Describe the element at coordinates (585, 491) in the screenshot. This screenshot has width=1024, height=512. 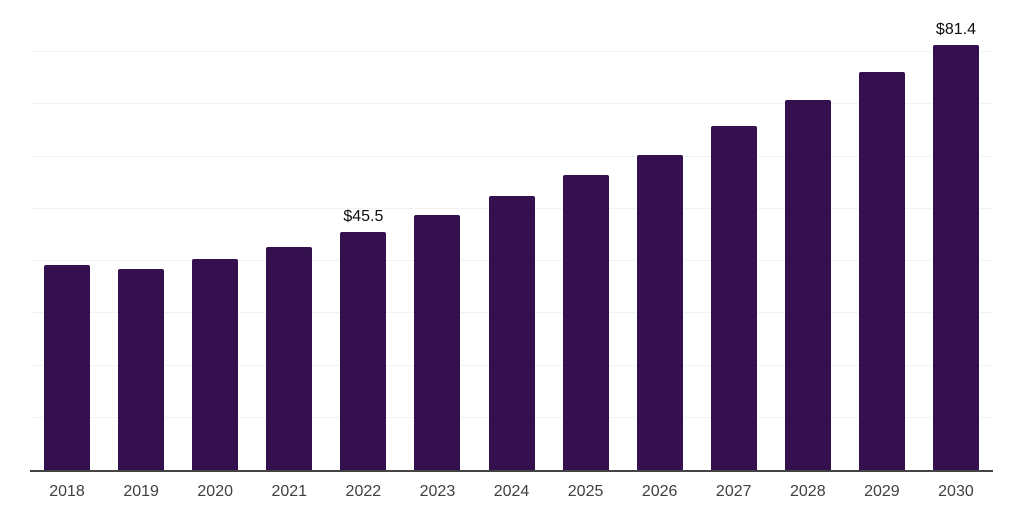
I see `x-tick-2025: 2025` at that location.